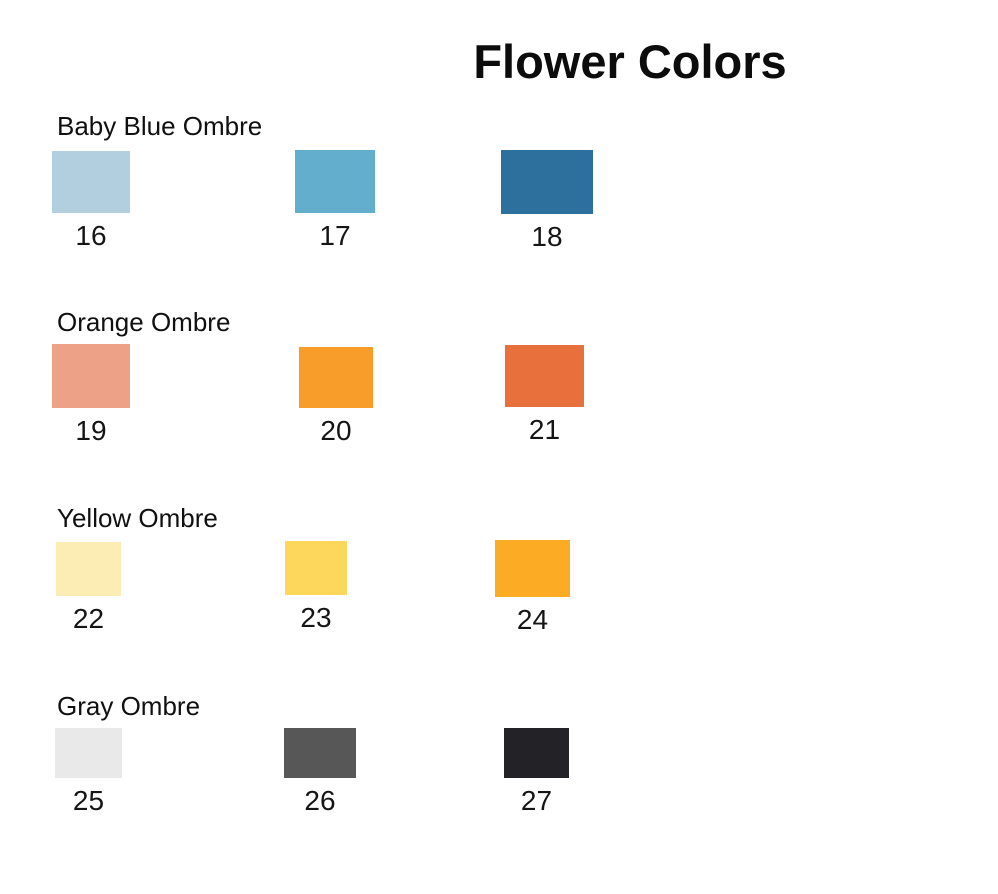 Image resolution: width=998 pixels, height=894 pixels. What do you see at coordinates (630, 61) in the screenshot?
I see `page-title: Flower Colors` at bounding box center [630, 61].